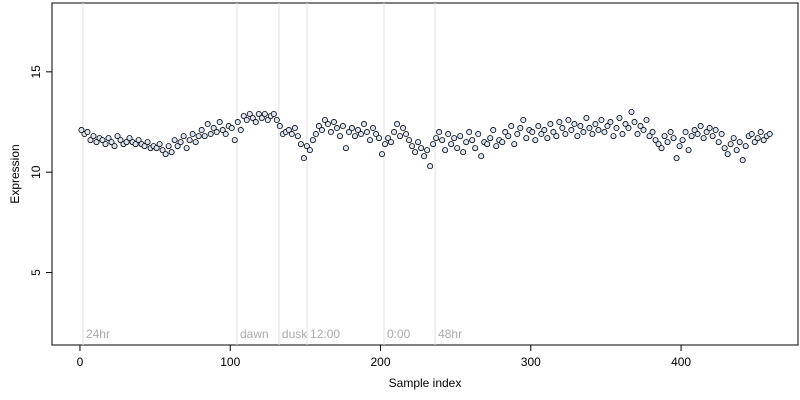 Image resolution: width=800 pixels, height=400 pixels. I want to click on y-tick-label: 15, so click(36, 72).